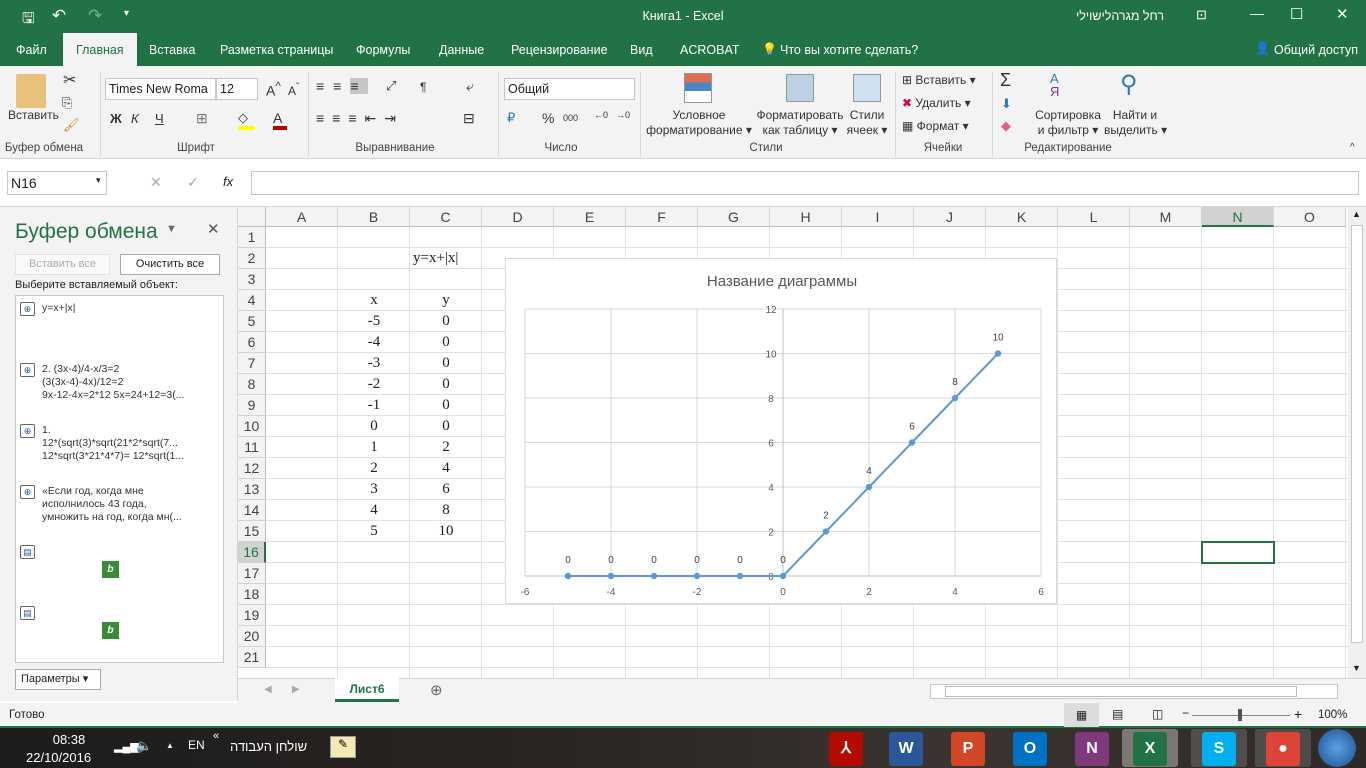 This screenshot has height=768, width=1366. I want to click on format-painter-icon: 🖌, so click(71, 124).